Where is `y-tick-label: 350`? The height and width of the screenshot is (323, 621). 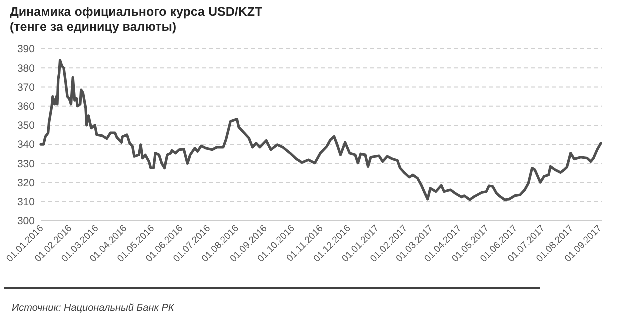
y-tick-label: 350 is located at coordinates (26, 126).